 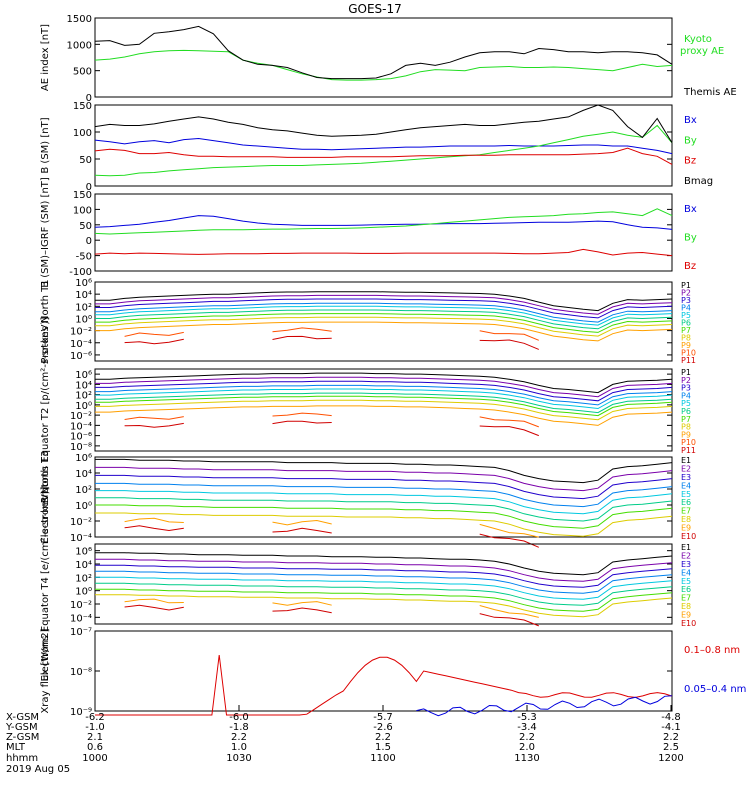 What do you see at coordinates (238, 758) in the screenshot?
I see `x-row-value: 1030` at bounding box center [238, 758].